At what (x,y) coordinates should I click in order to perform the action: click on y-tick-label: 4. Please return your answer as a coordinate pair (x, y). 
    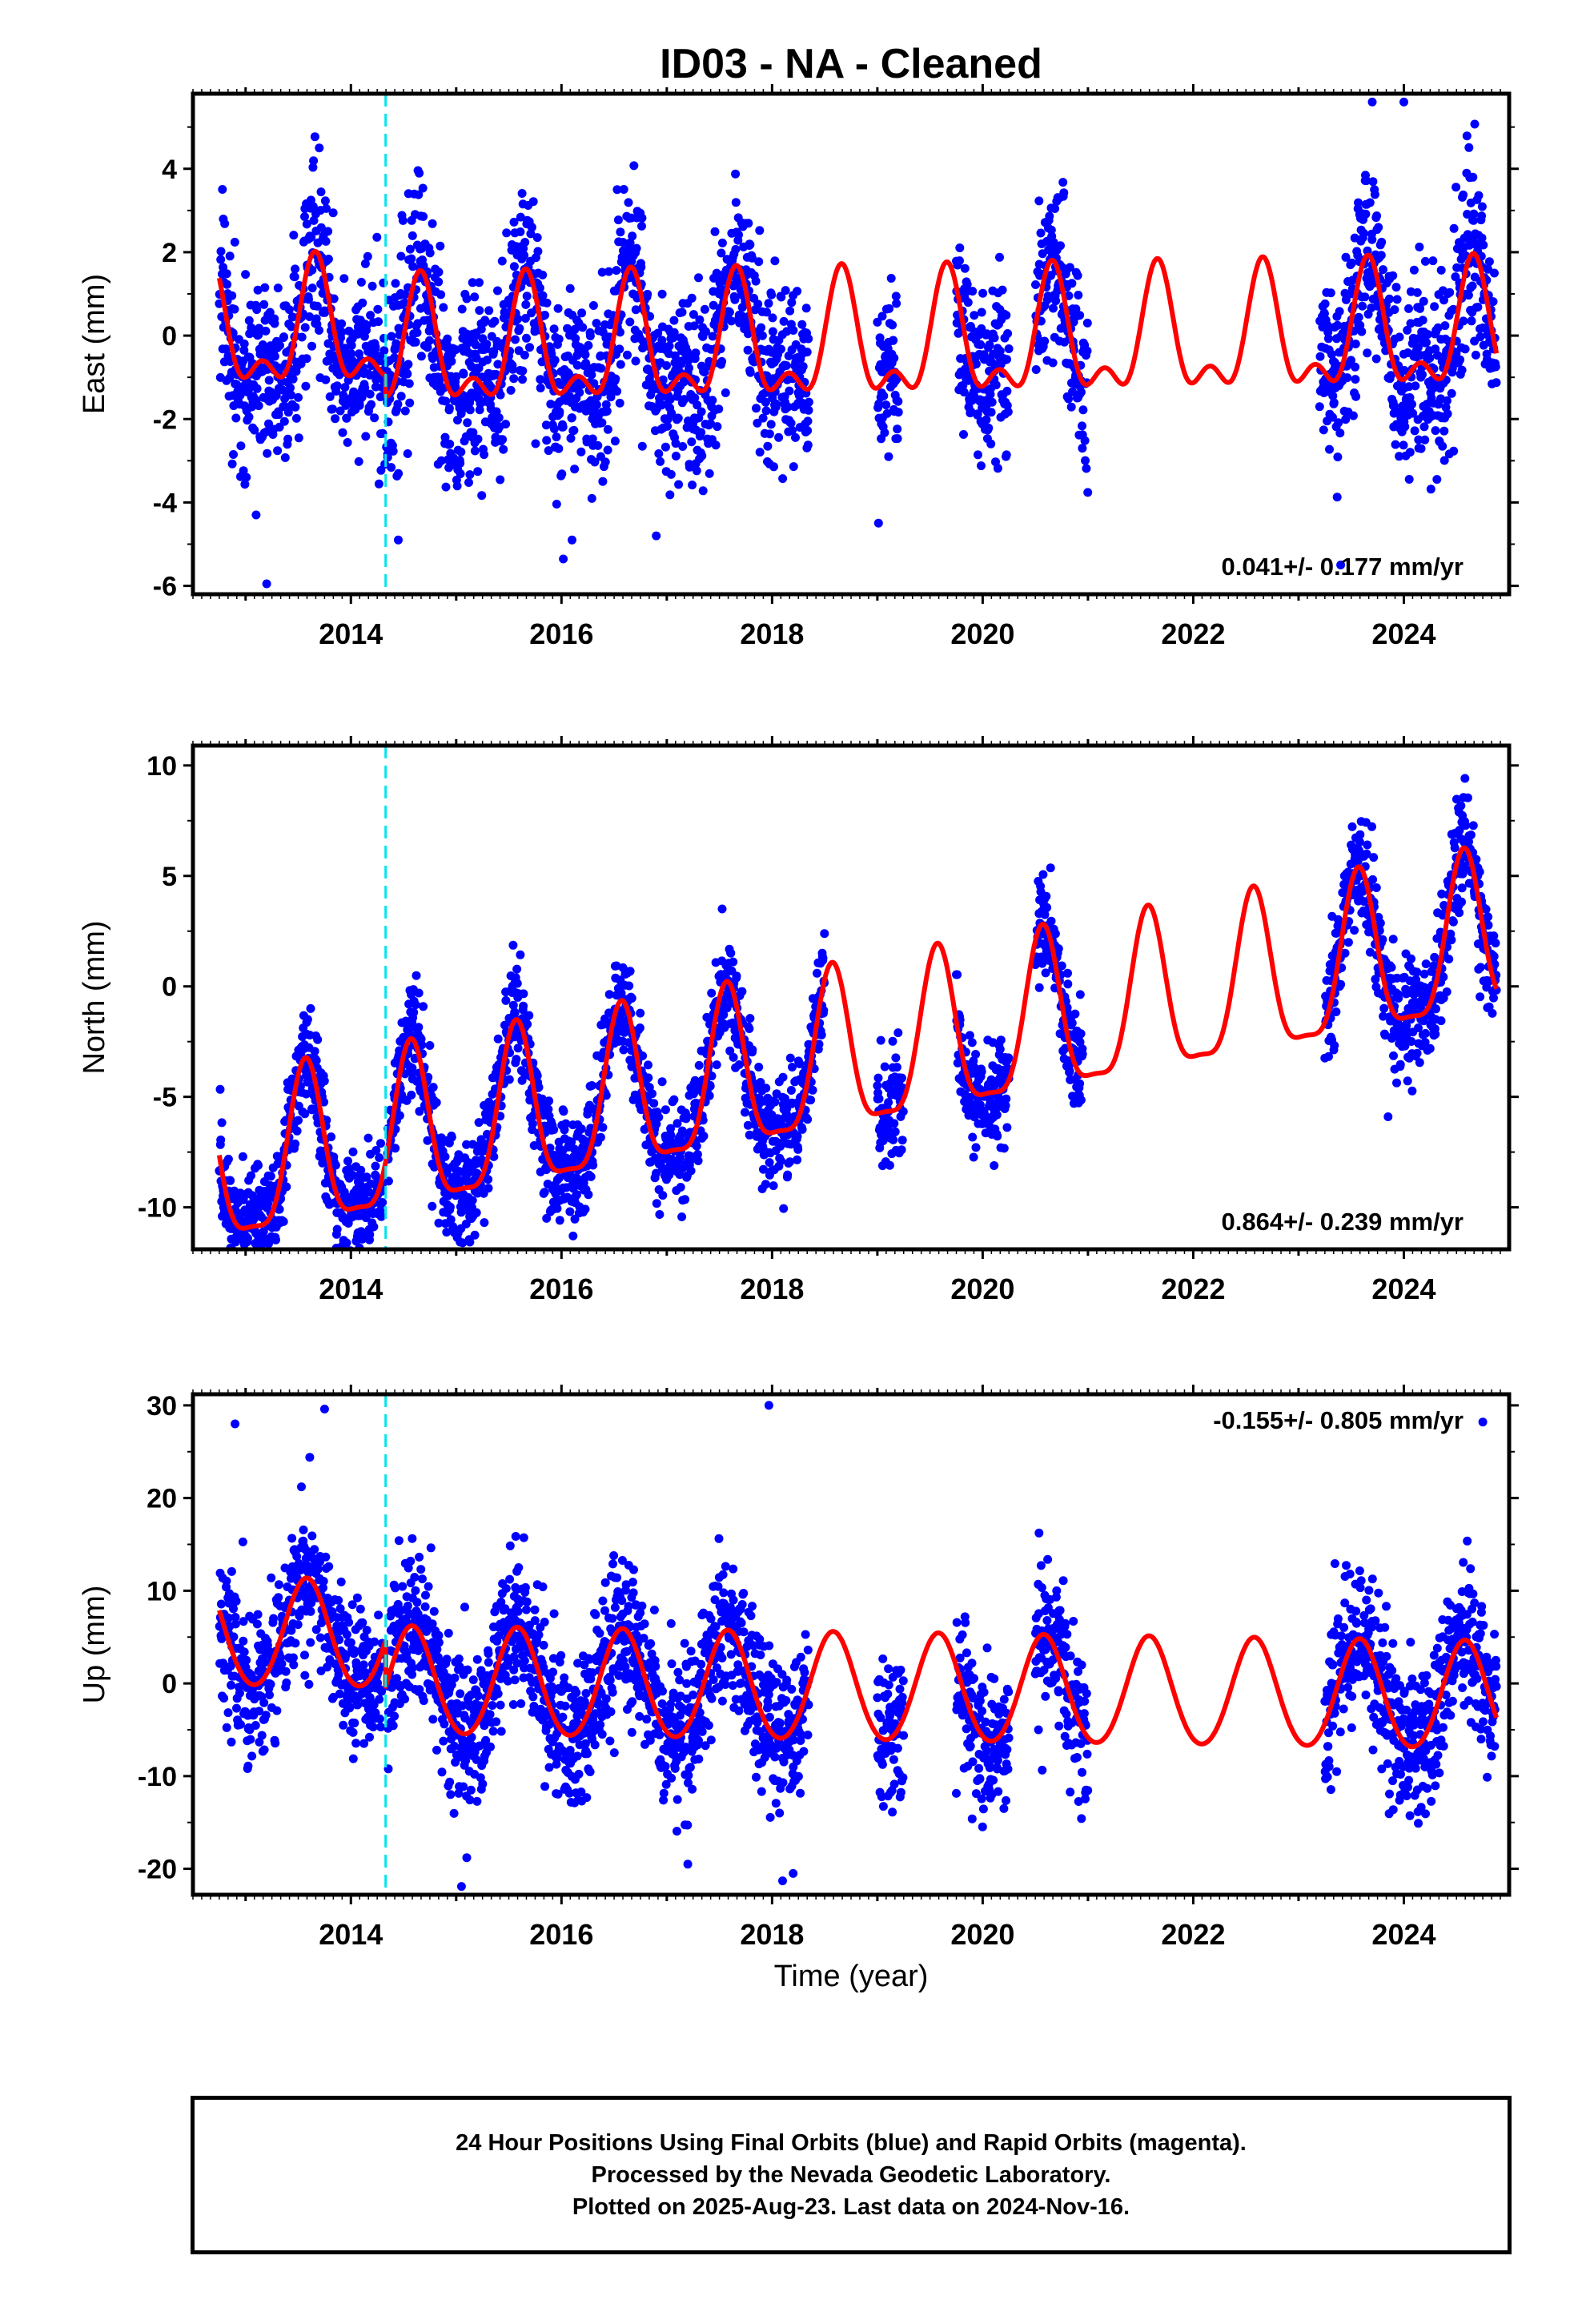
    Looking at the image, I should click on (169, 170).